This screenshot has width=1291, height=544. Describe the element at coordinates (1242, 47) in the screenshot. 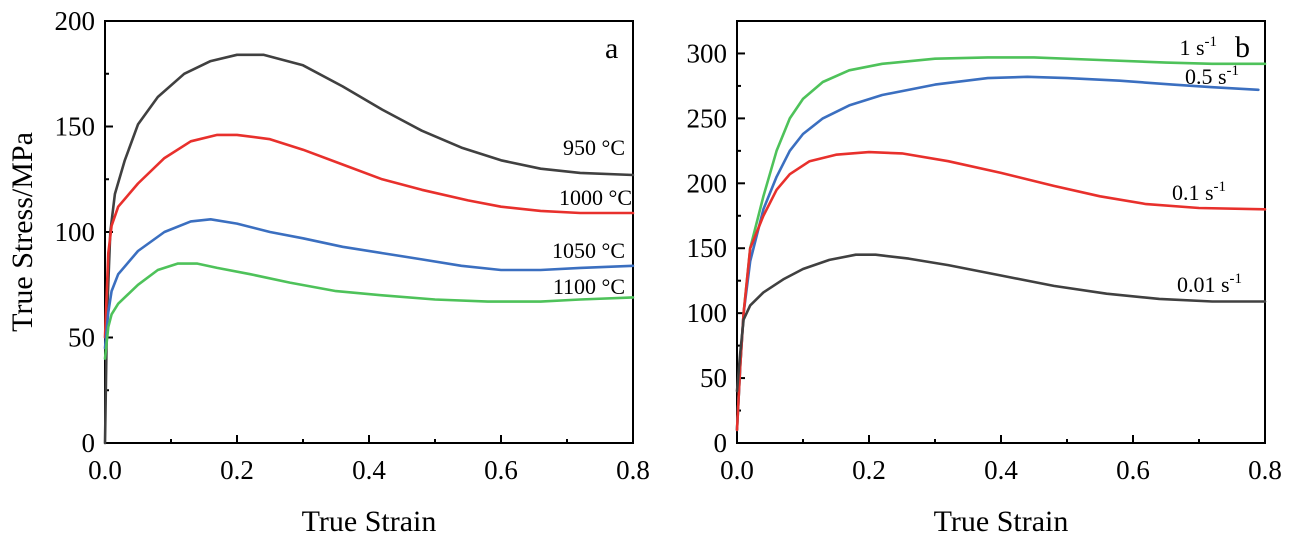

I see `panel-b-label: b` at that location.